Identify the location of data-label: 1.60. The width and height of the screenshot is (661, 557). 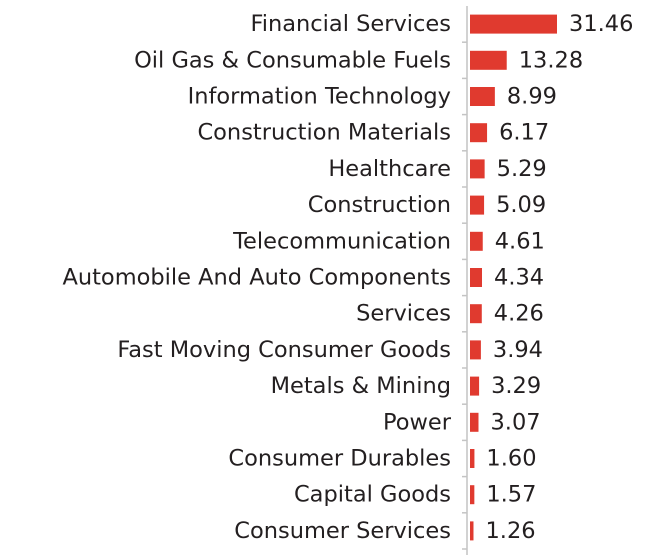
(511, 459).